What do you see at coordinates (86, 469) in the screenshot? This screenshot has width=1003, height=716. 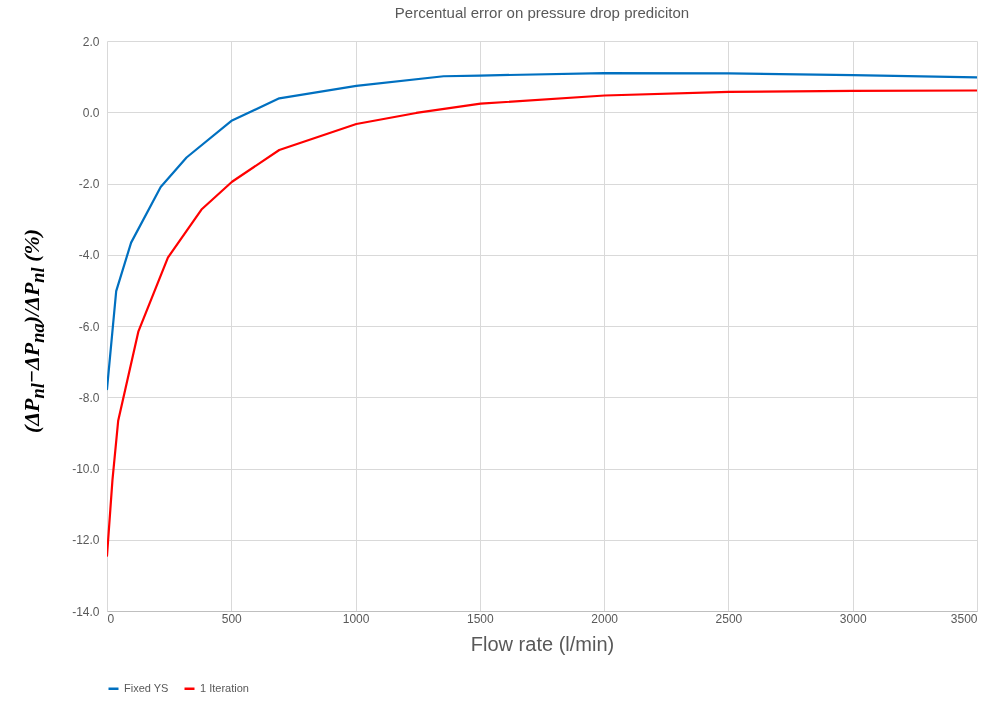 I see `y-tick-label: -10.0` at bounding box center [86, 469].